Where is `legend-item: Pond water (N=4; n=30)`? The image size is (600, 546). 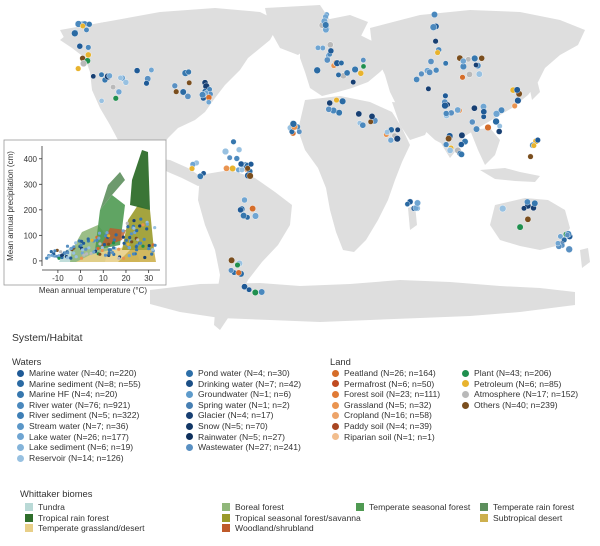
legend-item: Pond water (N=4; n=30) is located at coordinates (243, 373).